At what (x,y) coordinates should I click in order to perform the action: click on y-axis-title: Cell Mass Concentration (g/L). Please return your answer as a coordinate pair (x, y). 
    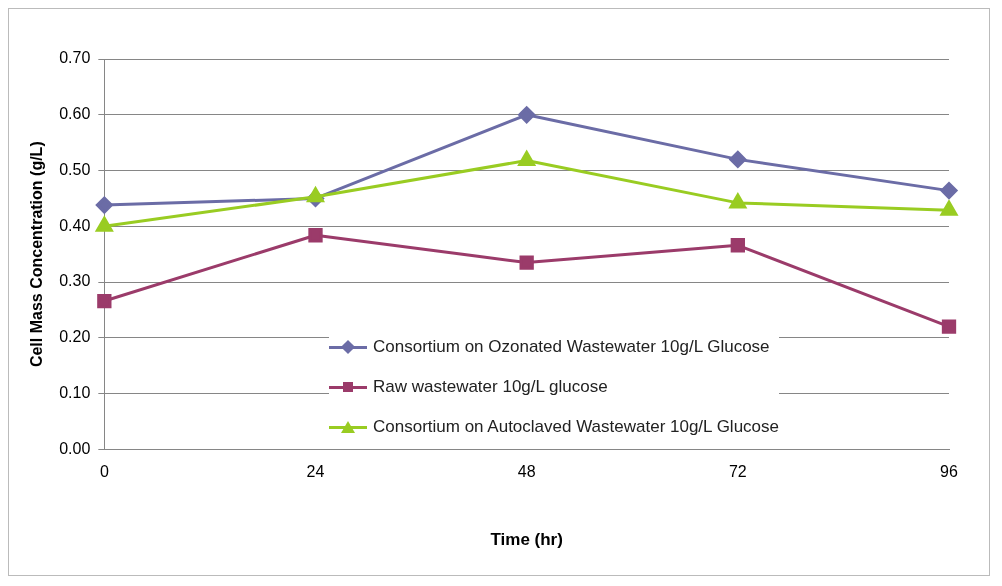
    Looking at the image, I should click on (37, 254).